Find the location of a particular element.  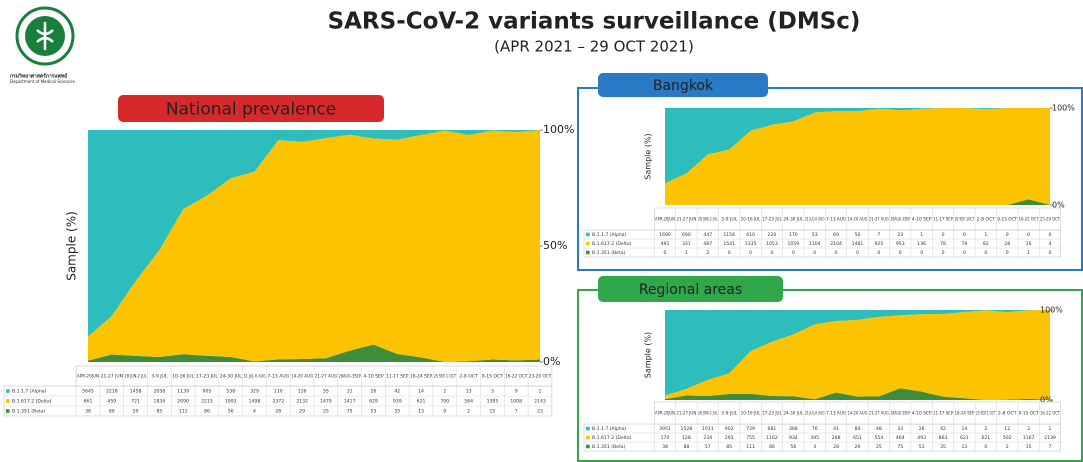

table-cell: 464 is located at coordinates (900, 438).